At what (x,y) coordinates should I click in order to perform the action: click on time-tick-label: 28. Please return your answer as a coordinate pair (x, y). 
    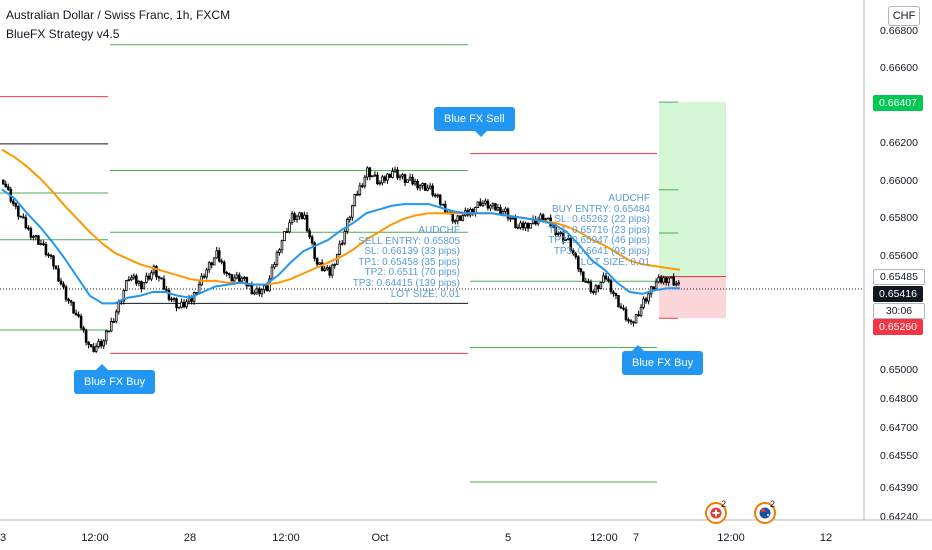
    Looking at the image, I should click on (190, 538).